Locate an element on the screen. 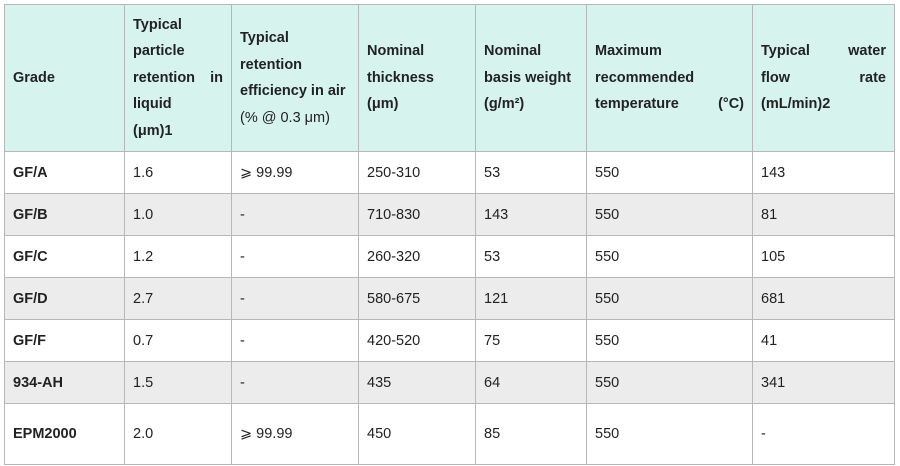 The width and height of the screenshot is (900, 466). header-line: (μm)1 is located at coordinates (153, 130).